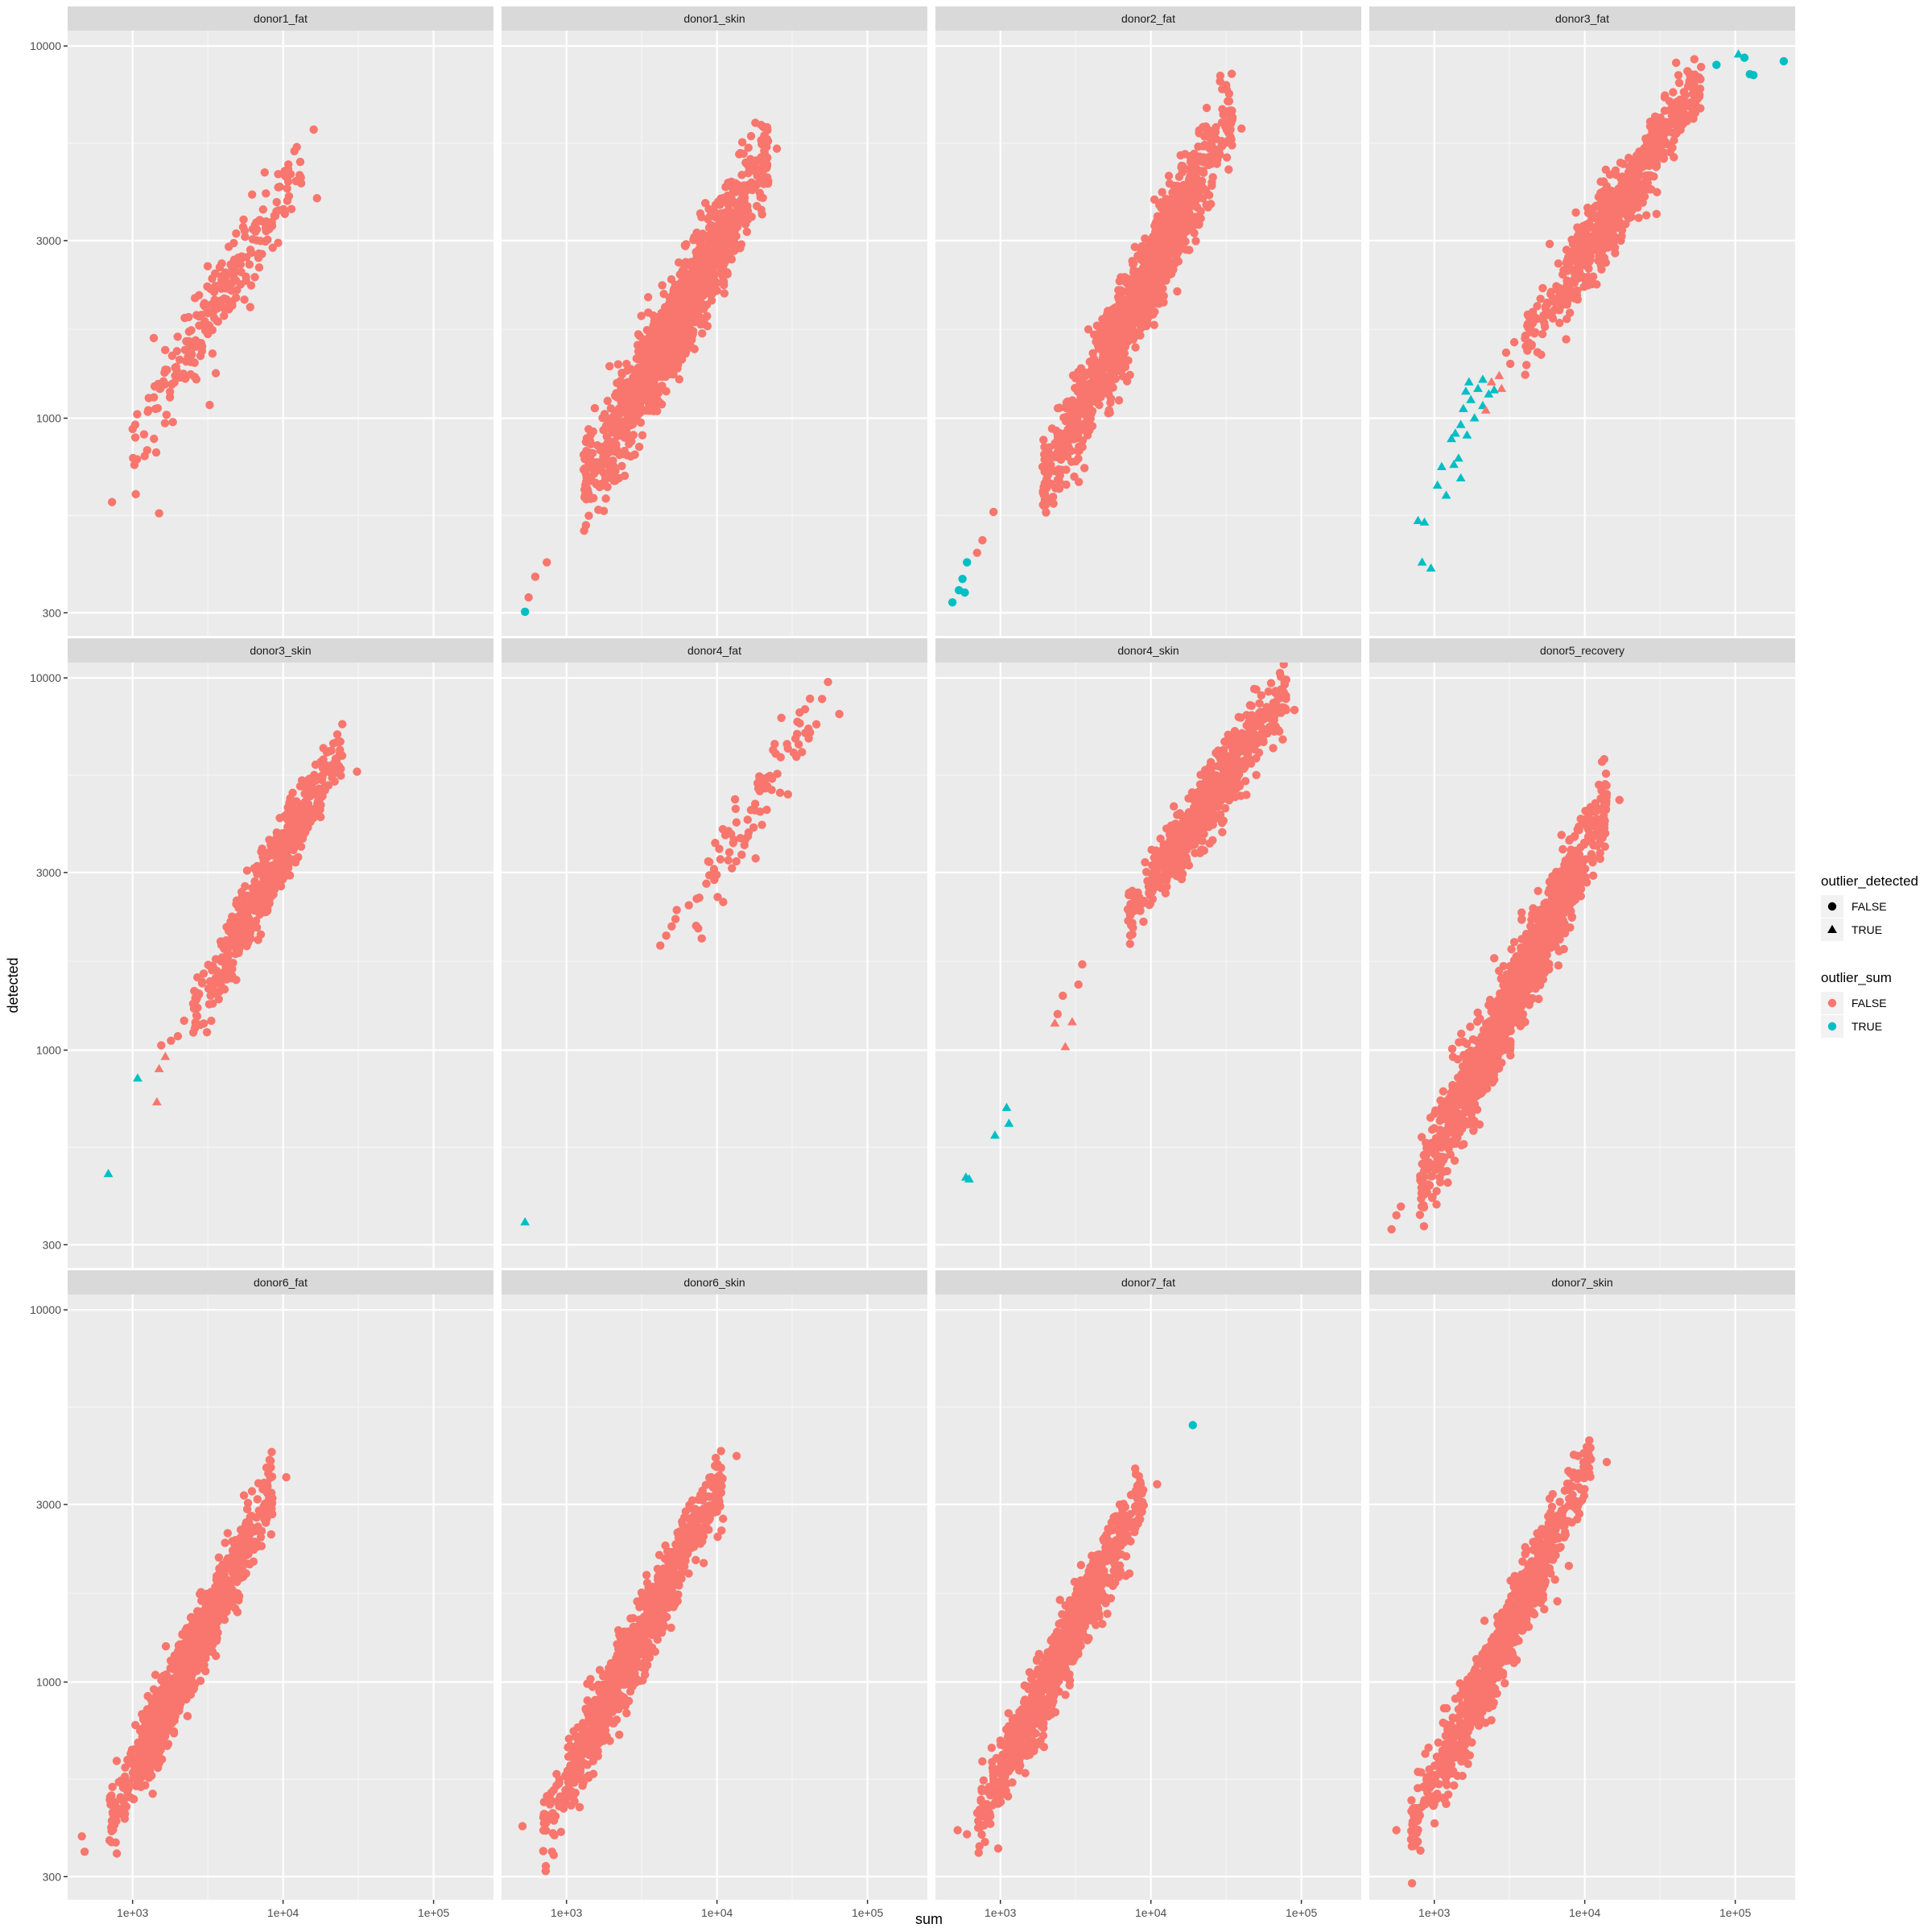 This screenshot has height=1932, width=1932. Describe the element at coordinates (1129, 923) in the screenshot. I see `points-donor4_skin` at that location.